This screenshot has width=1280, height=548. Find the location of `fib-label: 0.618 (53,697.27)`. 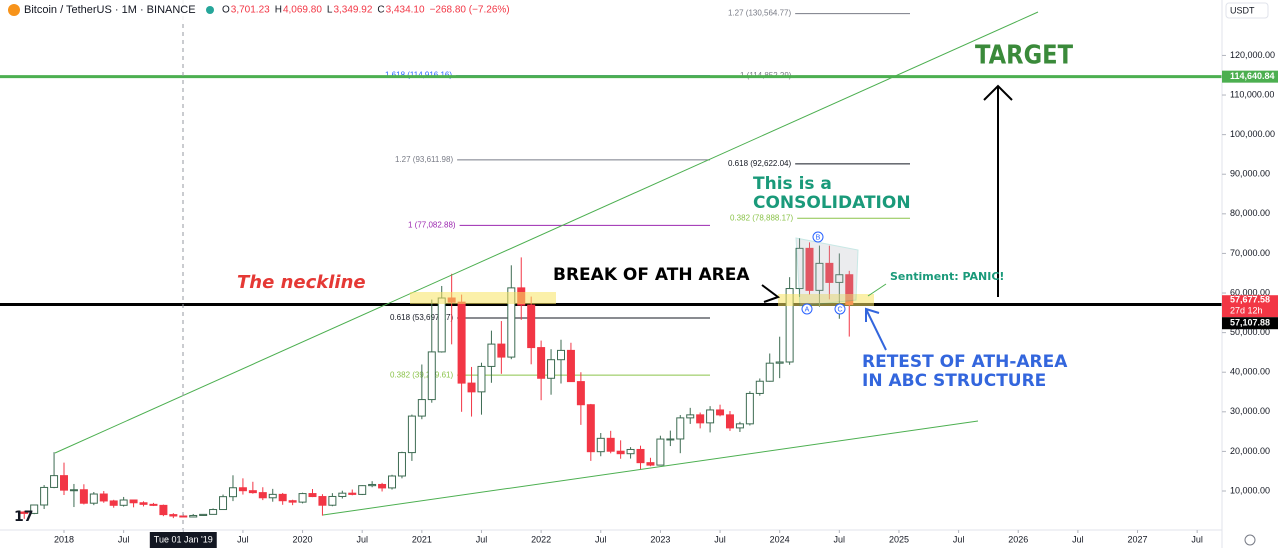

fib-label: 0.618 (53,697.27) is located at coordinates (421, 317).